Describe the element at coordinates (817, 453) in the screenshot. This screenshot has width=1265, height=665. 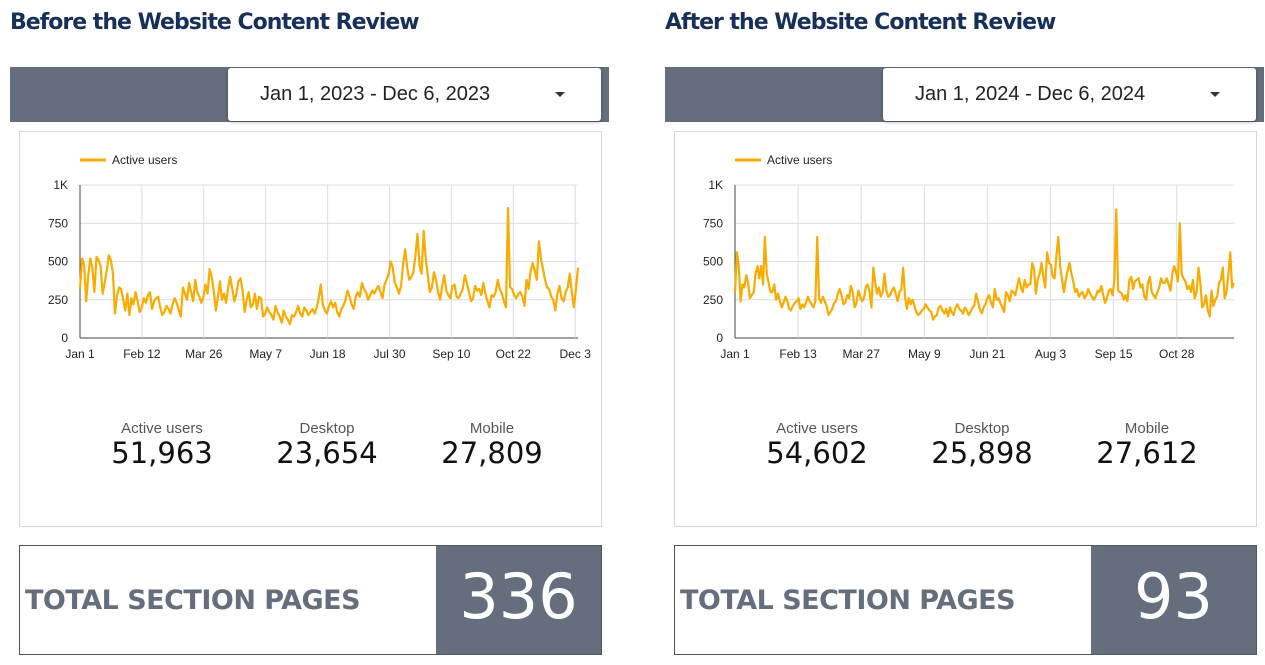
I see `scorecard-value: 54,602` at that location.